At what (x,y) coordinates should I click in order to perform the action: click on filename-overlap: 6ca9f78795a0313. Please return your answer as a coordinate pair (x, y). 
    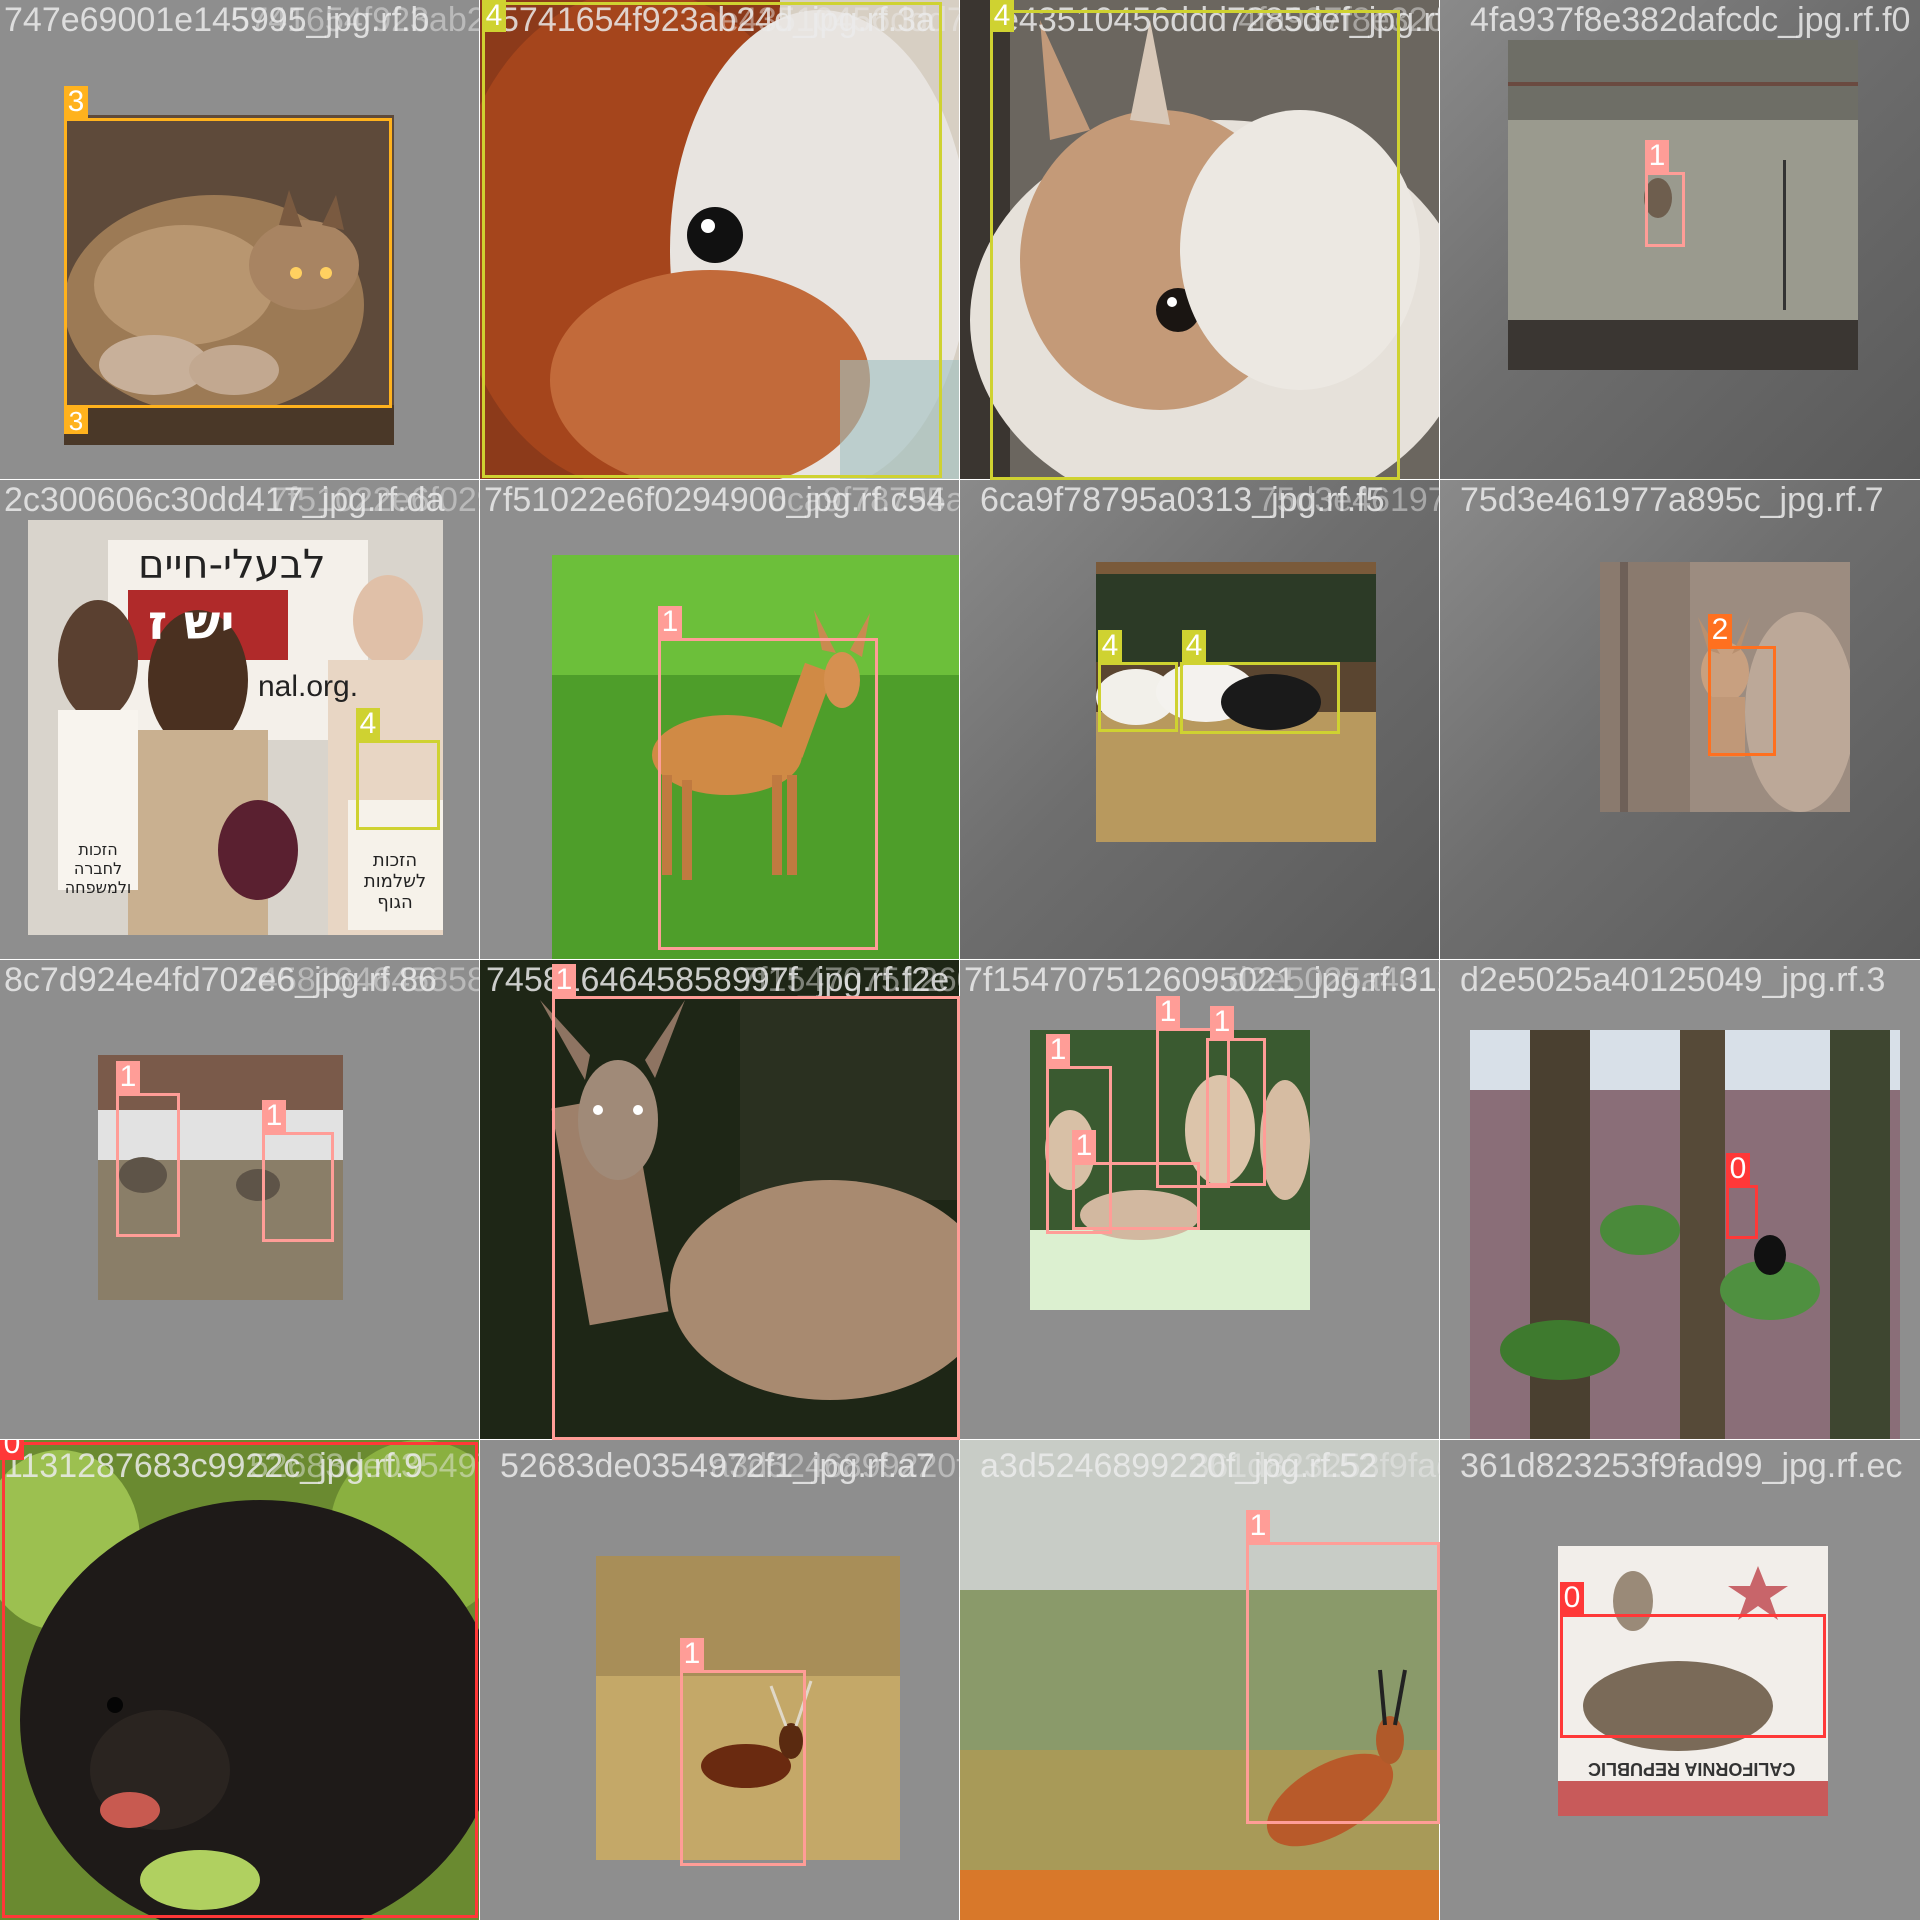
    Looking at the image, I should click on (864, 500).